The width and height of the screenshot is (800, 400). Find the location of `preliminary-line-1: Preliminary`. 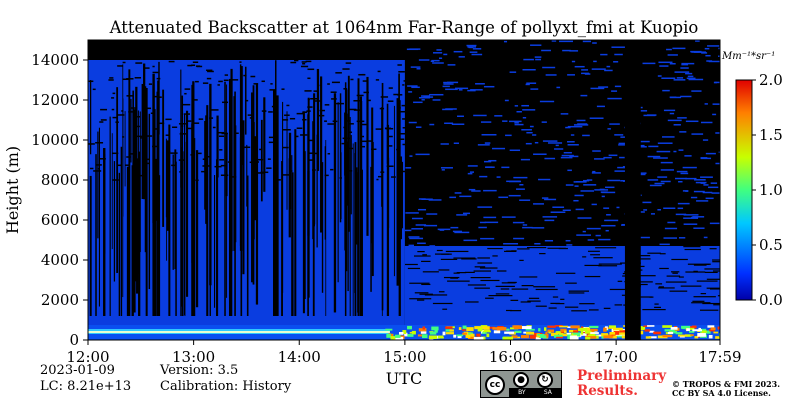

preliminary-line-1: Preliminary is located at coordinates (622, 376).